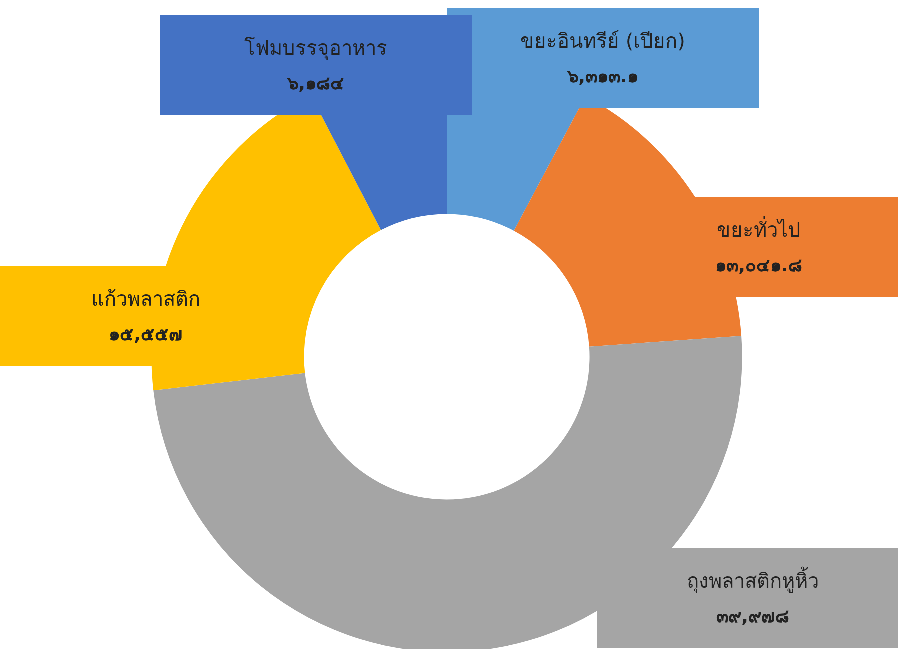 Image resolution: width=898 pixels, height=649 pixels. I want to click on slice-label: ขยะทั่วไป, so click(759, 229).